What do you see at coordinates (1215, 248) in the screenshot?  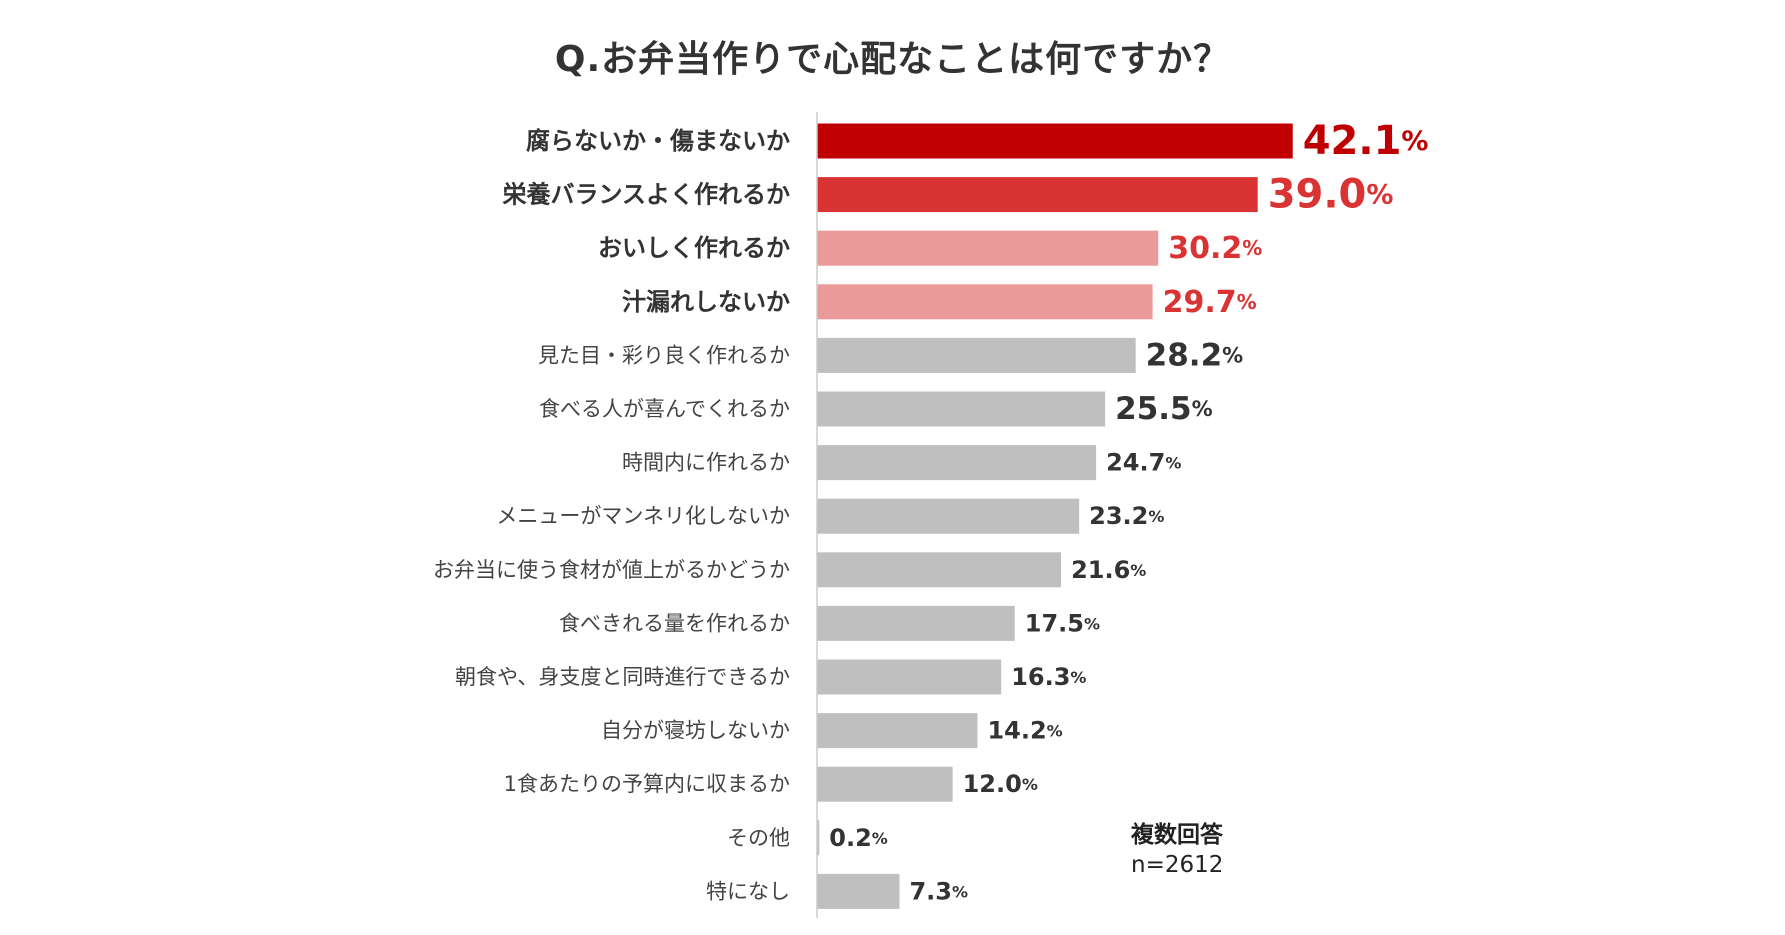 I see `value-label-2: 30.2%` at bounding box center [1215, 248].